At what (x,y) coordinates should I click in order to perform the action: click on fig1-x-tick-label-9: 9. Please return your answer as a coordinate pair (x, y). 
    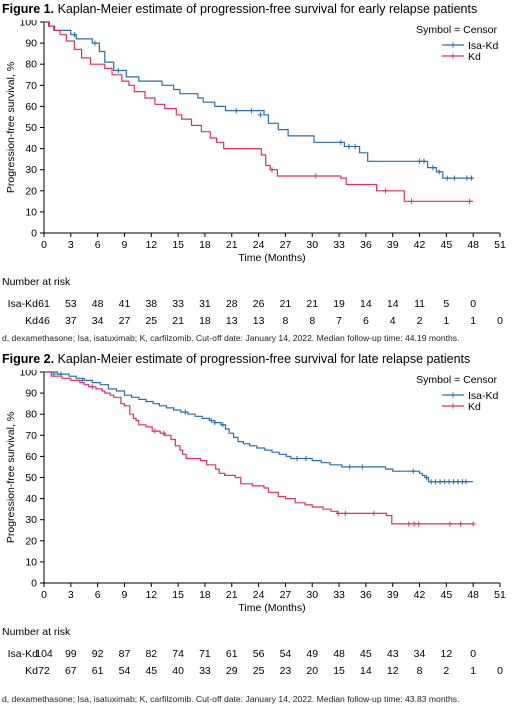
    Looking at the image, I should click on (125, 245).